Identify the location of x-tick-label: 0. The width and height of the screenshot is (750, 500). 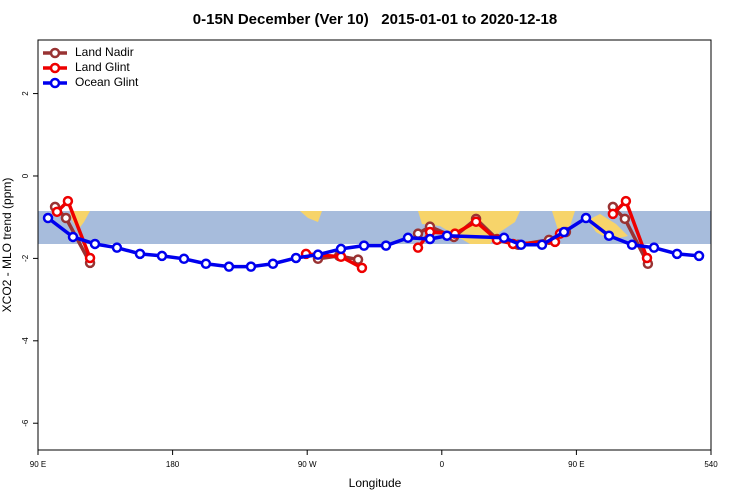
(442, 464).